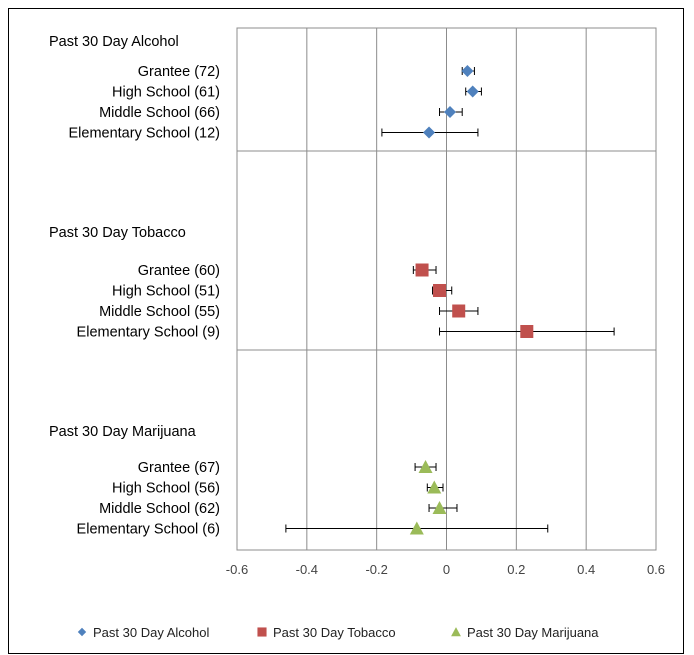 The width and height of the screenshot is (694, 655). I want to click on group-header-0: Past 30 Day Alcohol, so click(114, 42).